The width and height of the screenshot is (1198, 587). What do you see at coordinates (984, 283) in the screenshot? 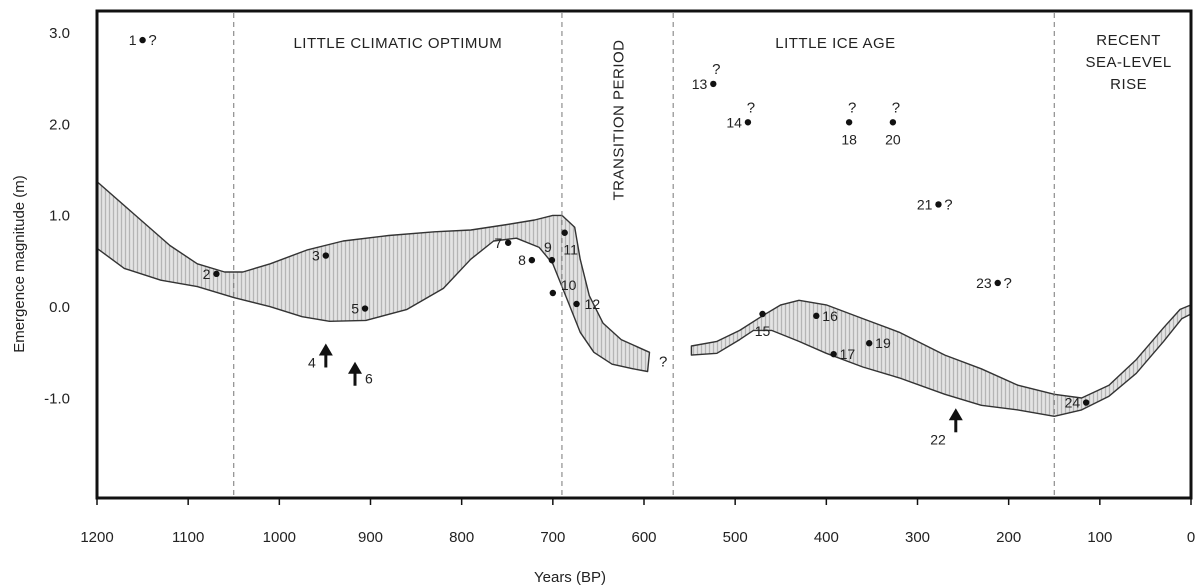
I see `data-point-label-23: 23` at bounding box center [984, 283].